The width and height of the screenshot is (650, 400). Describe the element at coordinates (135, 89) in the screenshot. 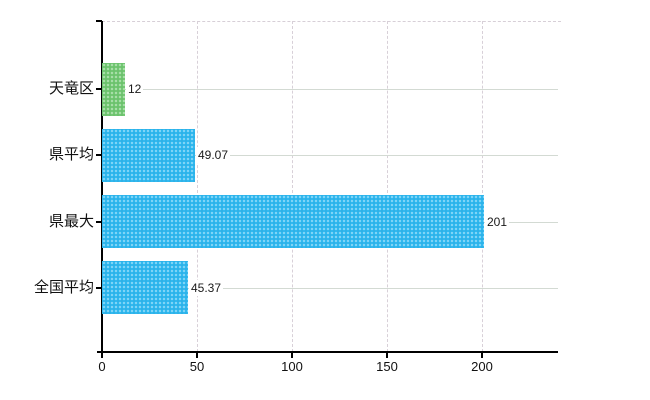

I see `bar-value-label: 12` at that location.